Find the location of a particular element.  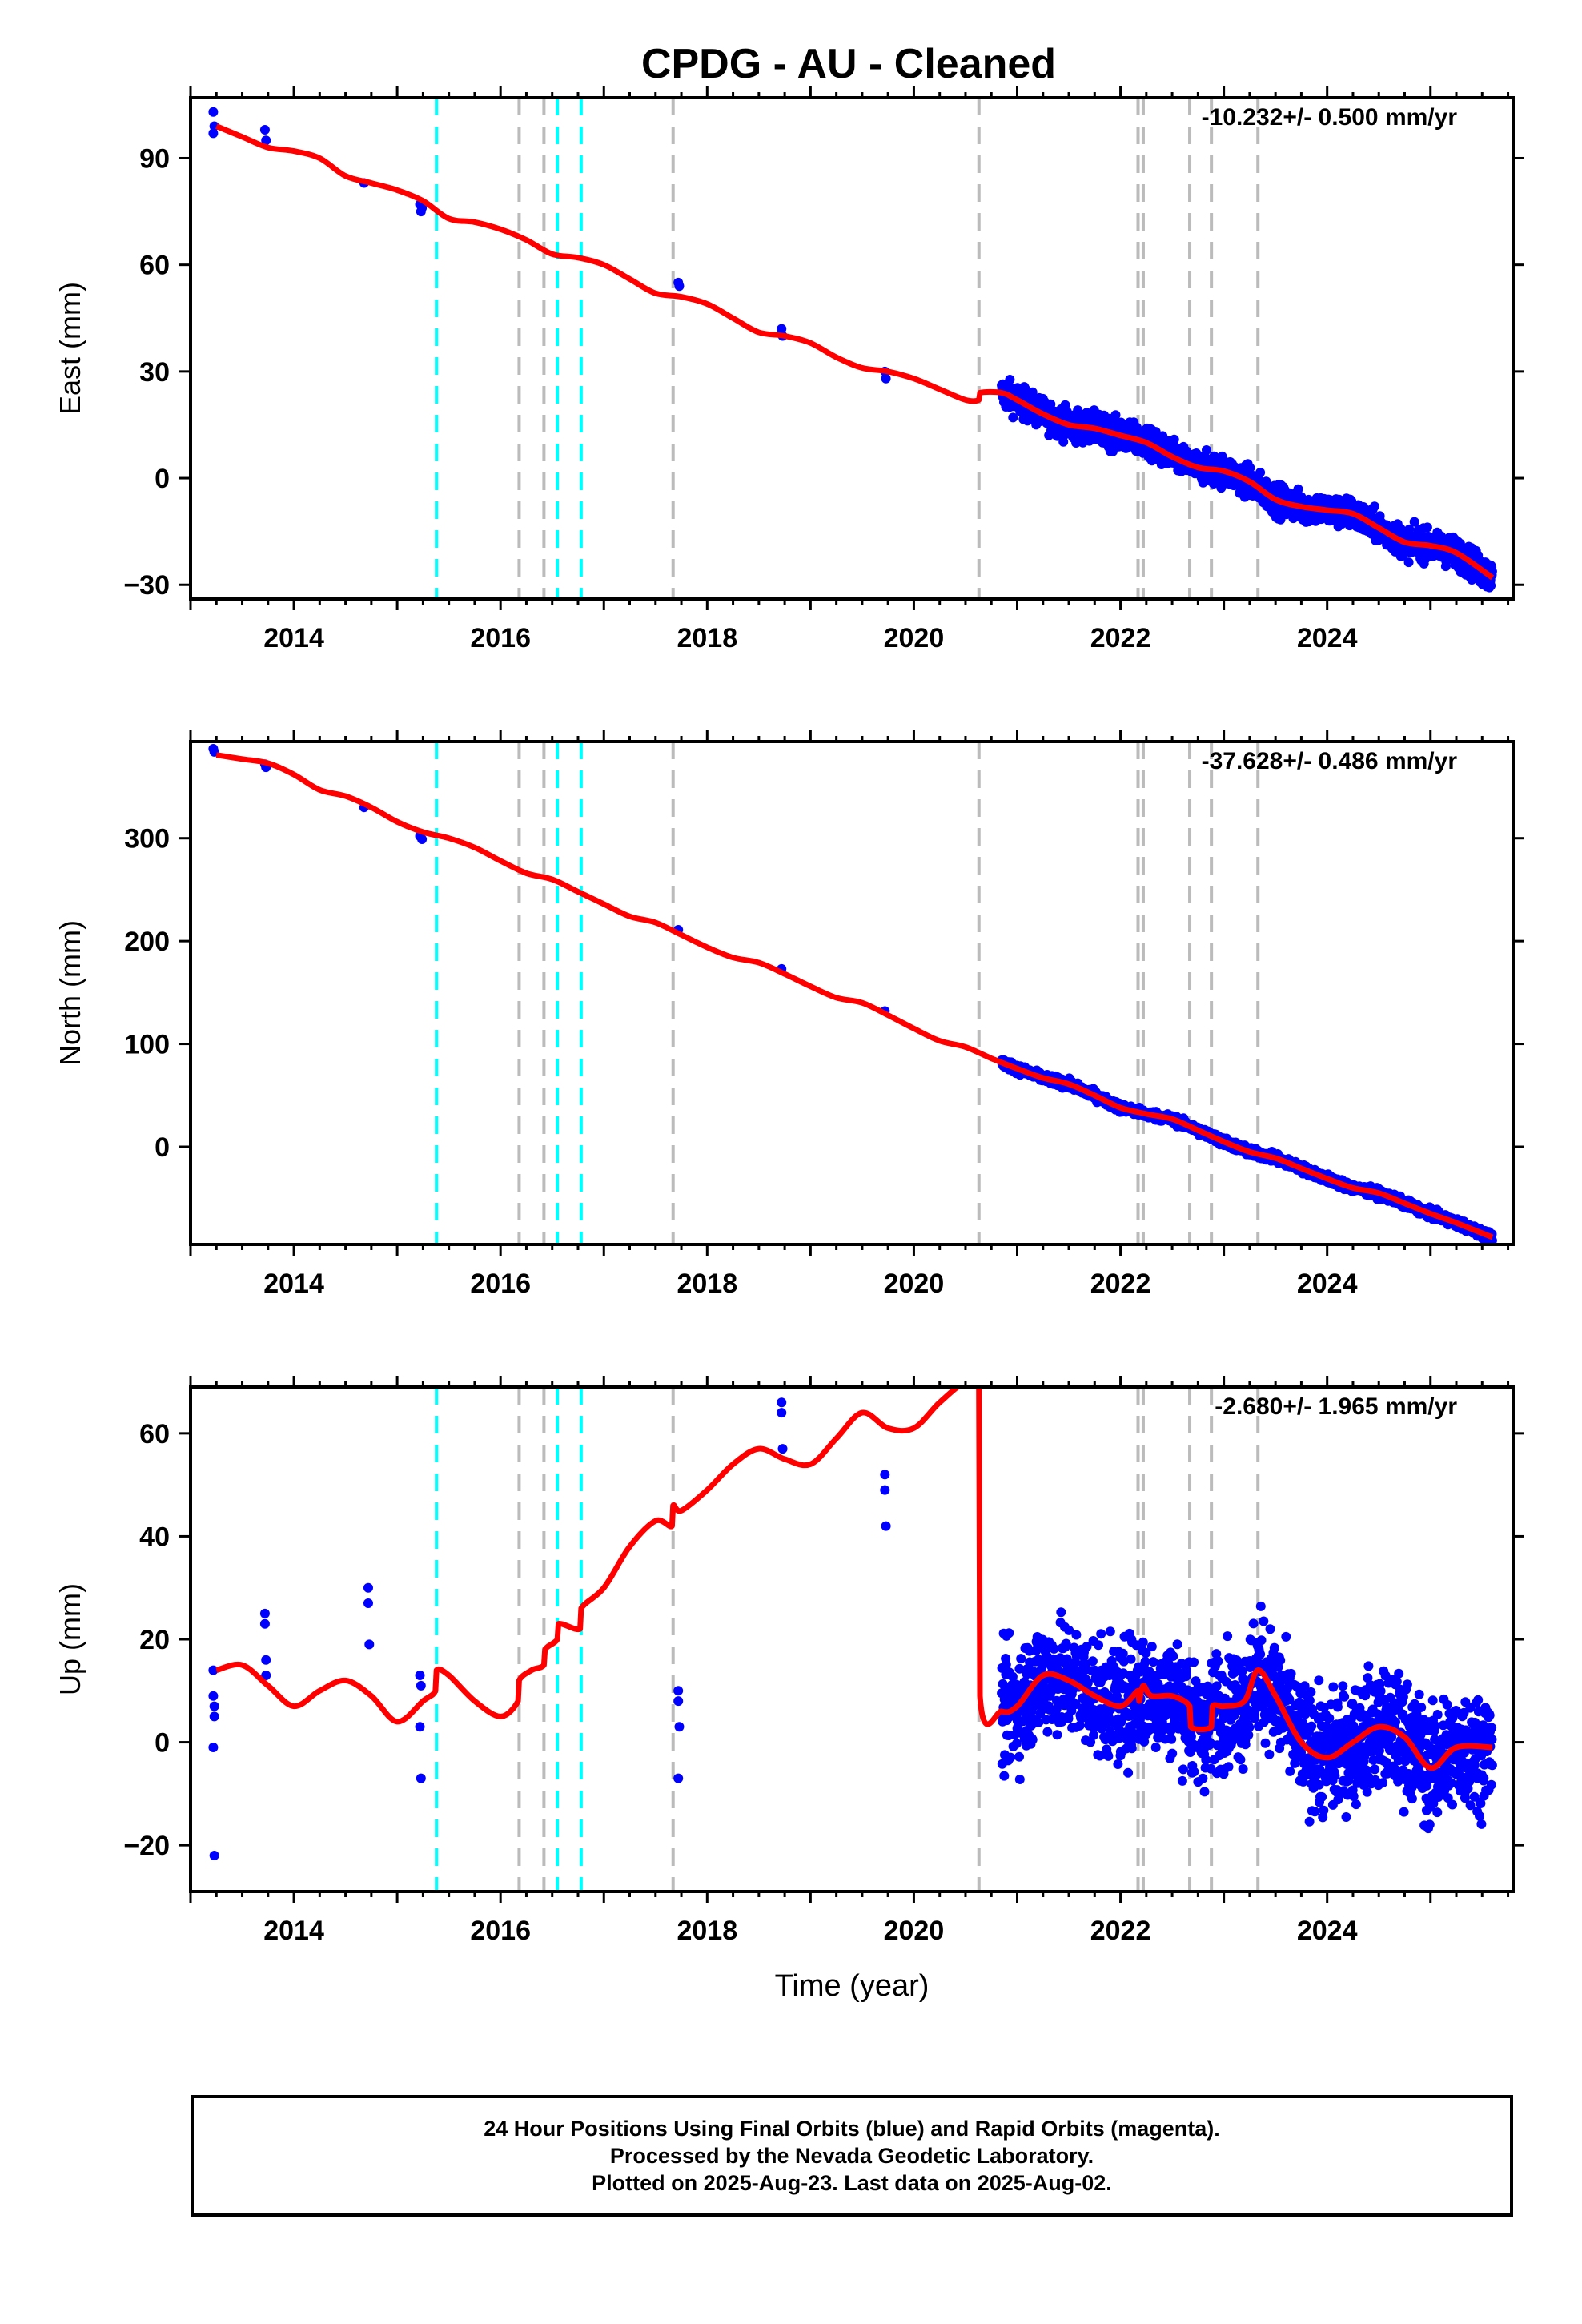

y-tick-label: 60 is located at coordinates (154, 266).